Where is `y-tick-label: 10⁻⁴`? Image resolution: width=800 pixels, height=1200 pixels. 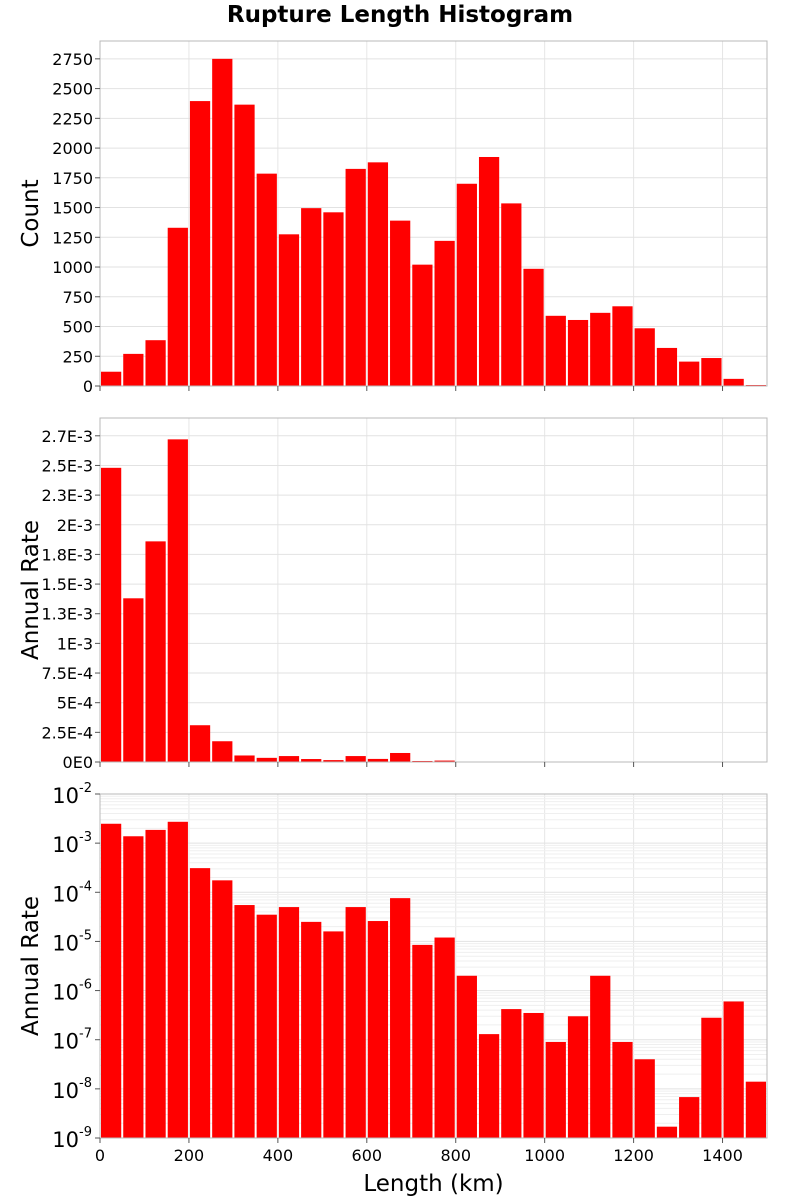
y-tick-label: 10⁻⁴ is located at coordinates (72, 892).